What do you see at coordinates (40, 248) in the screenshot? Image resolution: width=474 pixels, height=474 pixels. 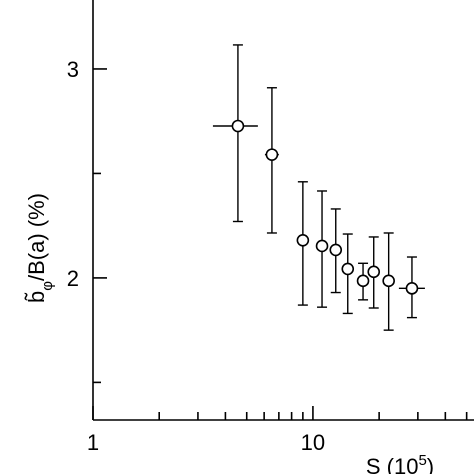 I see `y-axis-label: b̃φ/B(a) (%)` at bounding box center [40, 248].